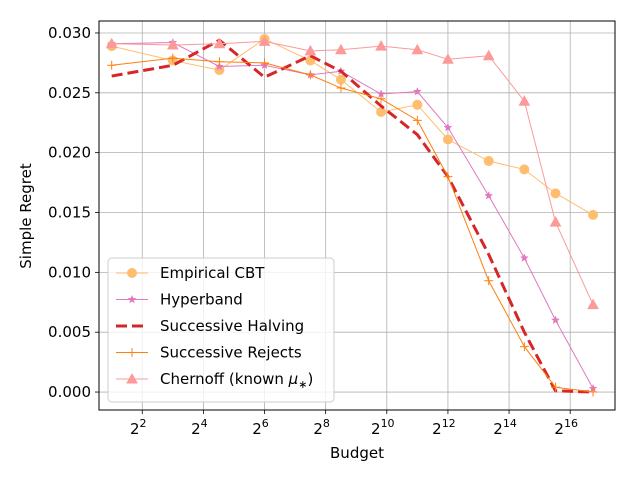 The width and height of the screenshot is (640, 480). I want to click on y-tick-label: 0.030, so click(69, 33).